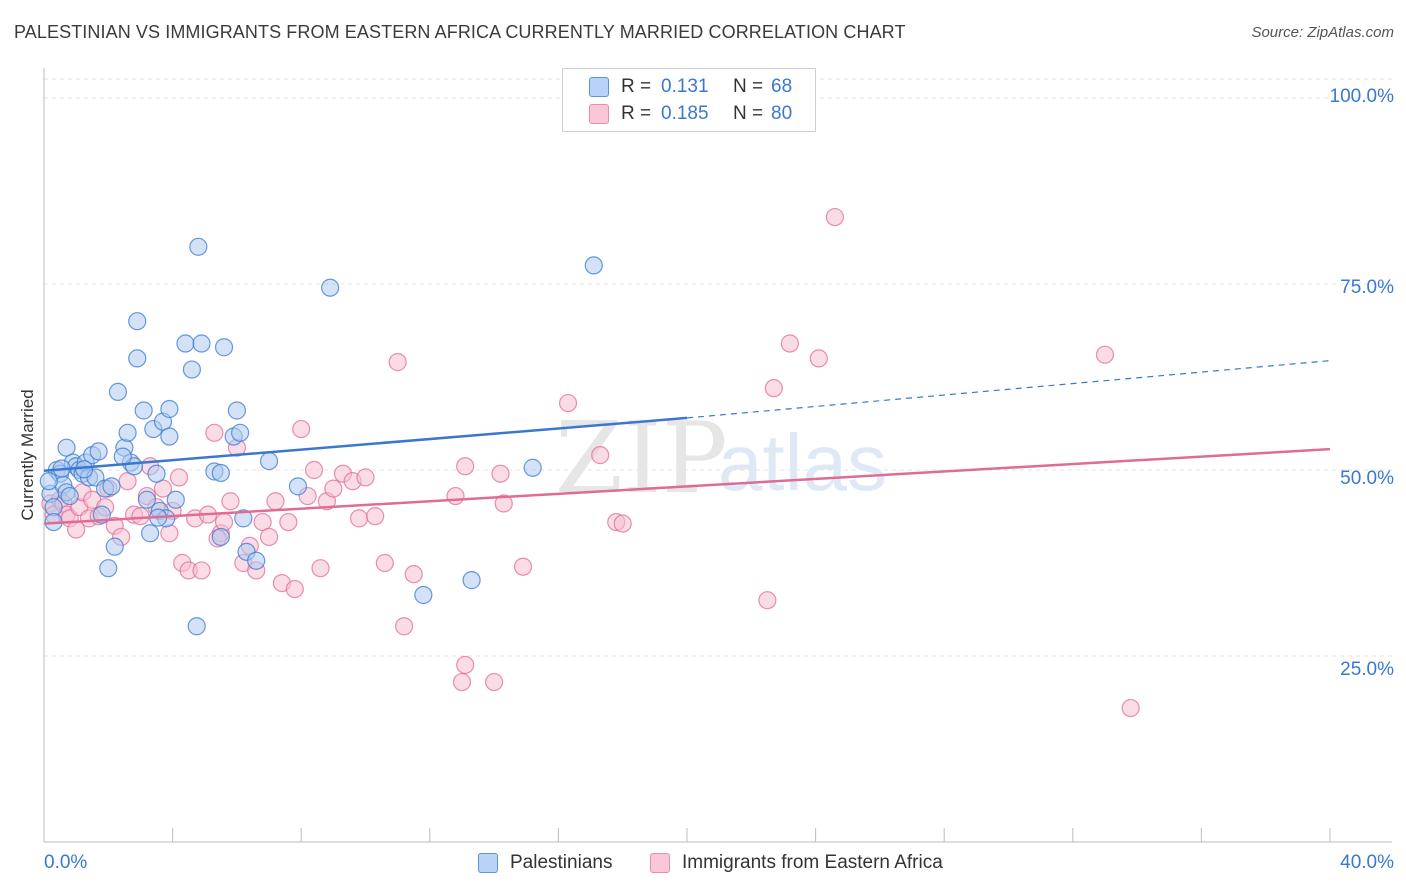  Describe the element at coordinates (1367, 669) in the screenshot. I see `y-tick-label-25: 25.0%` at that location.